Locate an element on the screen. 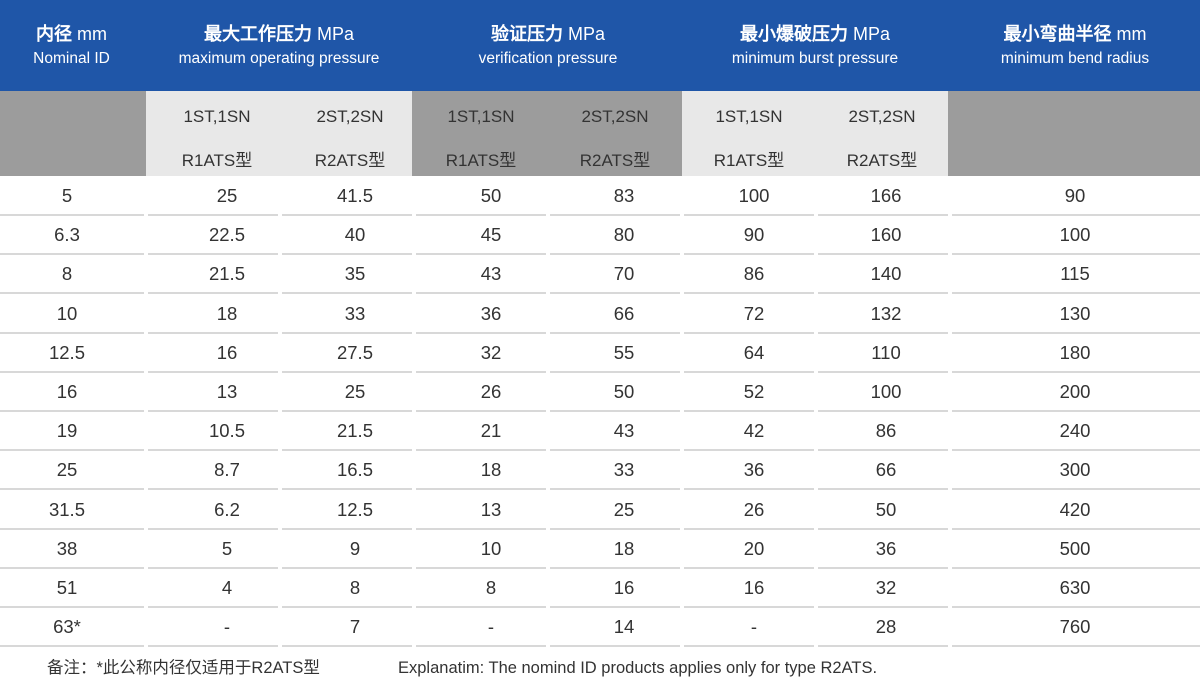  table-cell: 300 is located at coordinates (1075, 469).